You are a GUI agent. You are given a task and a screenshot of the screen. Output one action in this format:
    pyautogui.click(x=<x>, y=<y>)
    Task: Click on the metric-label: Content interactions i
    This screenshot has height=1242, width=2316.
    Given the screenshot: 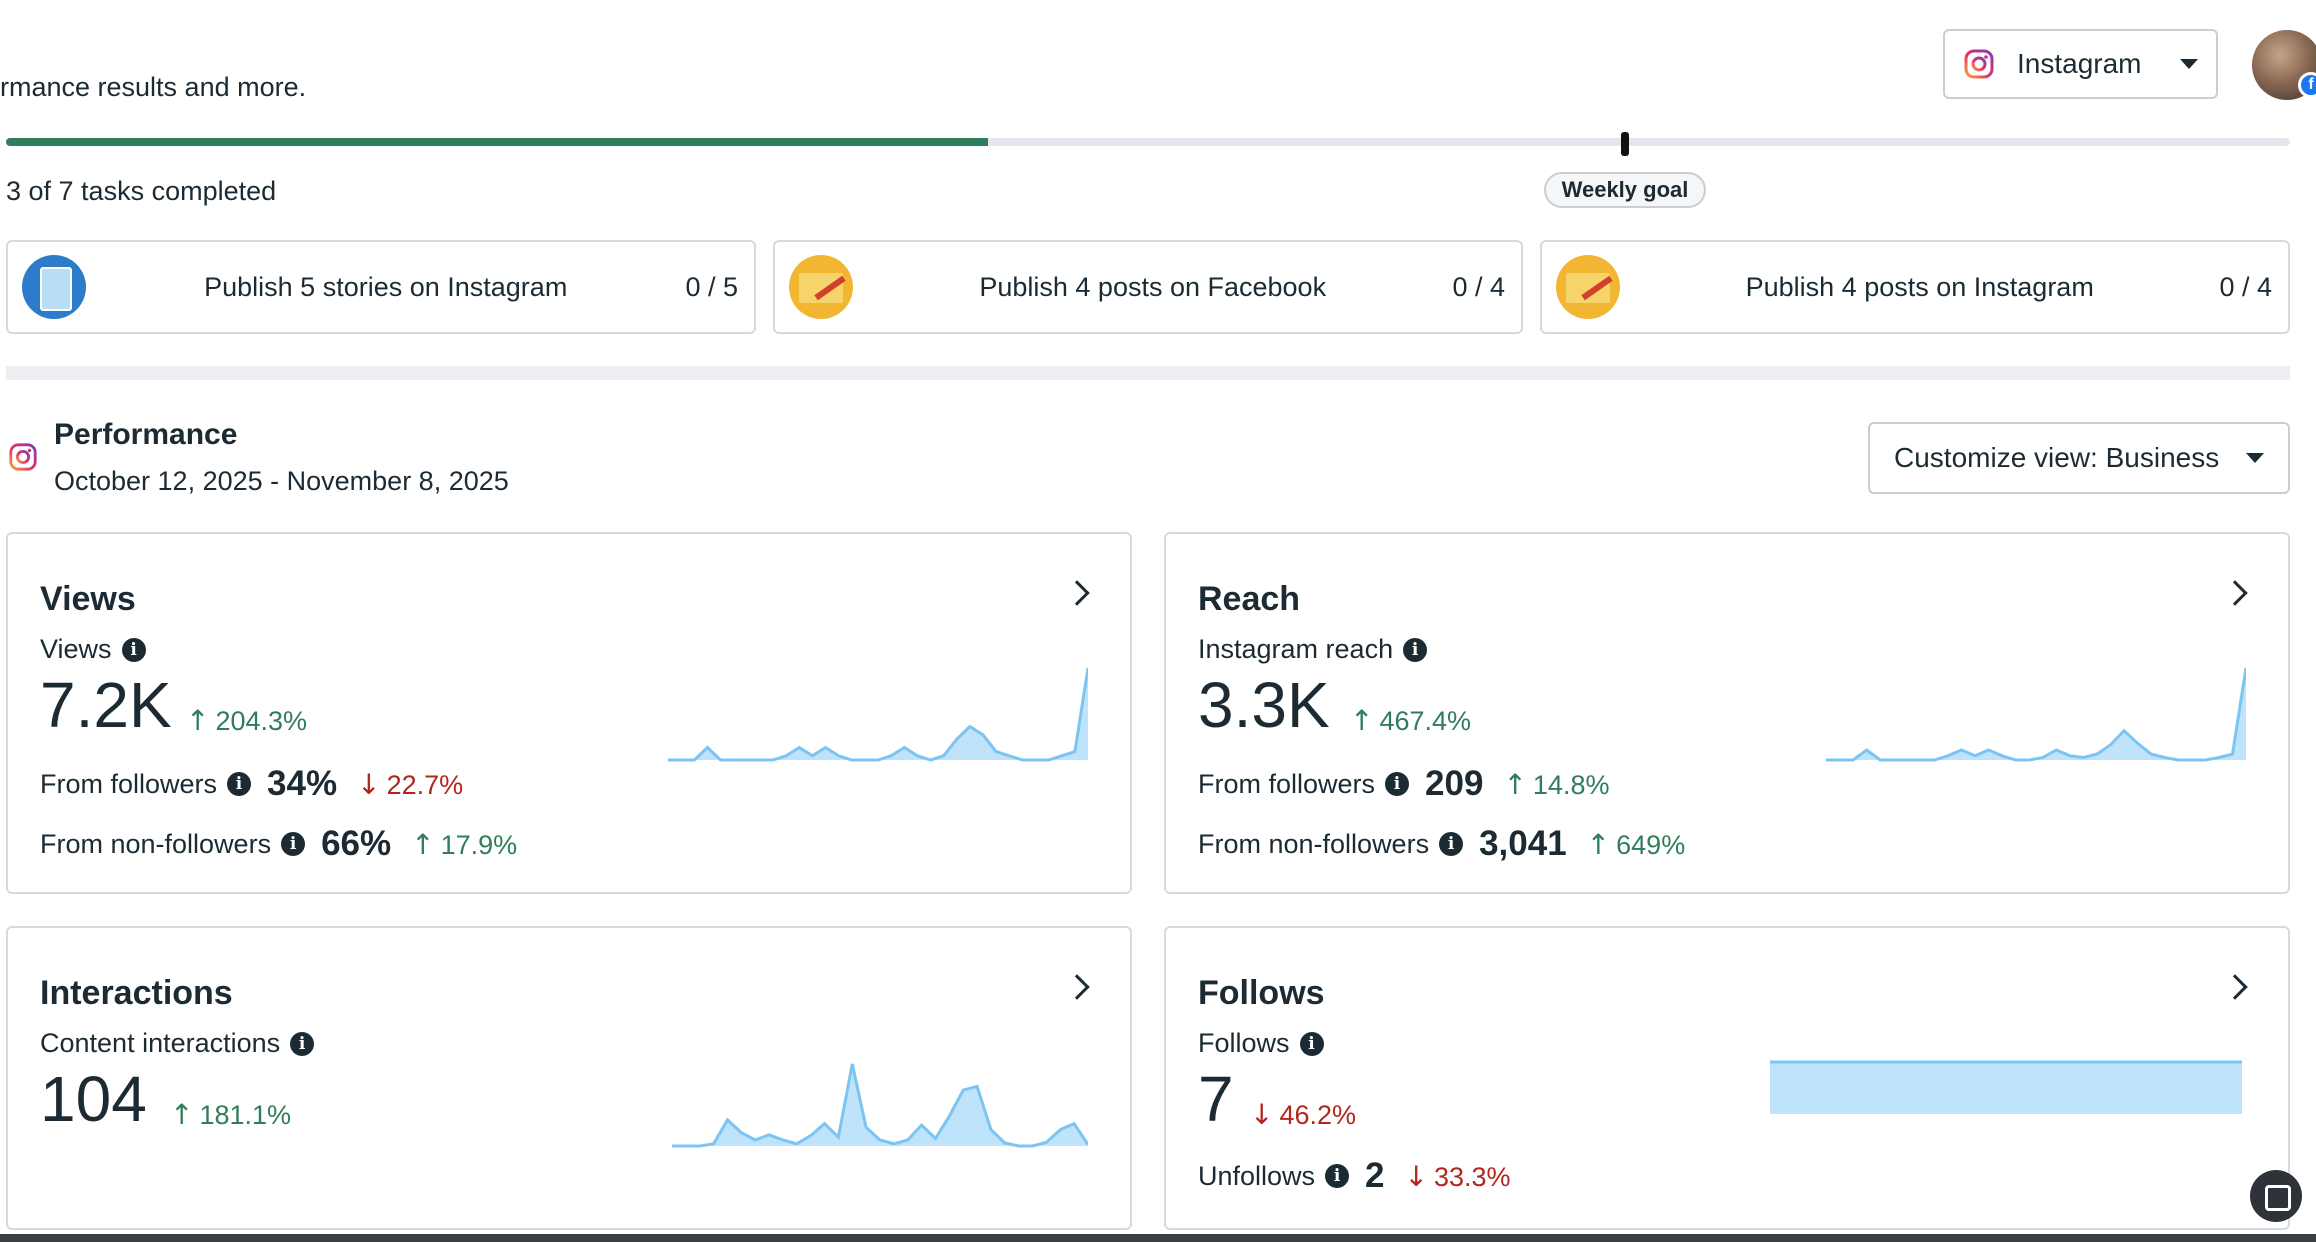 What is the action you would take?
    pyautogui.click(x=177, y=1043)
    